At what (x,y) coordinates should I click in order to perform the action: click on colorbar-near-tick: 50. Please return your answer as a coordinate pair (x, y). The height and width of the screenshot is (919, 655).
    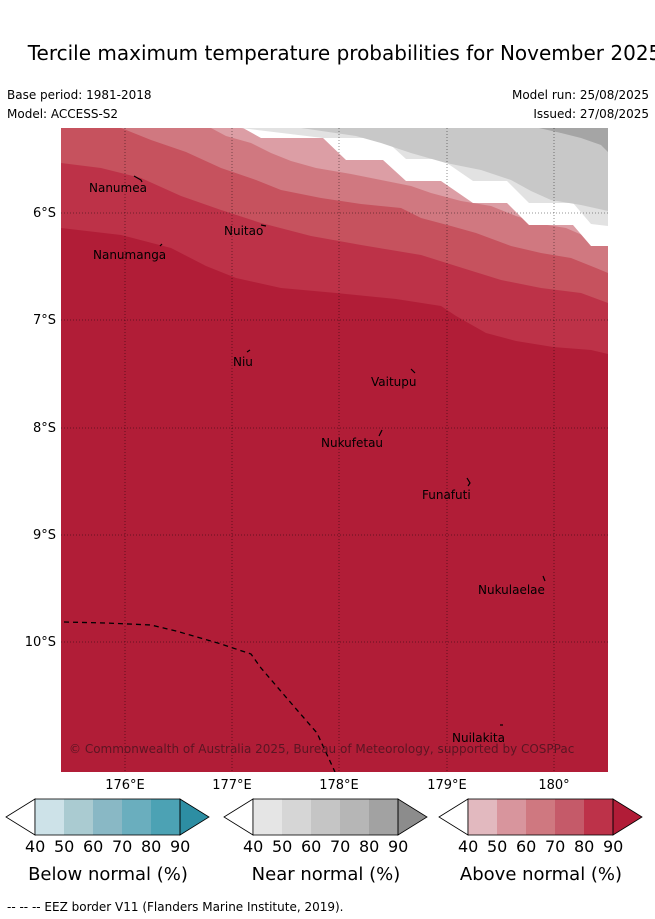
    Looking at the image, I should click on (282, 846).